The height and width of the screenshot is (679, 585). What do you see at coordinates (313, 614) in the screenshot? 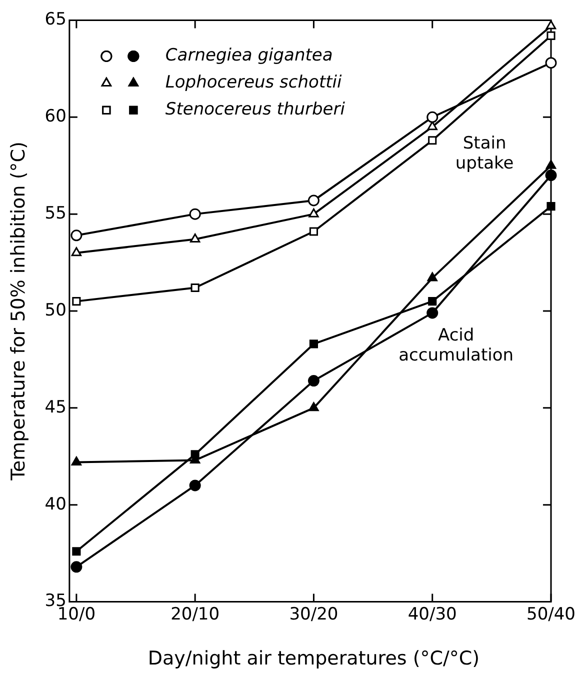
I see `x-tick-label: 30/20` at bounding box center [313, 614].